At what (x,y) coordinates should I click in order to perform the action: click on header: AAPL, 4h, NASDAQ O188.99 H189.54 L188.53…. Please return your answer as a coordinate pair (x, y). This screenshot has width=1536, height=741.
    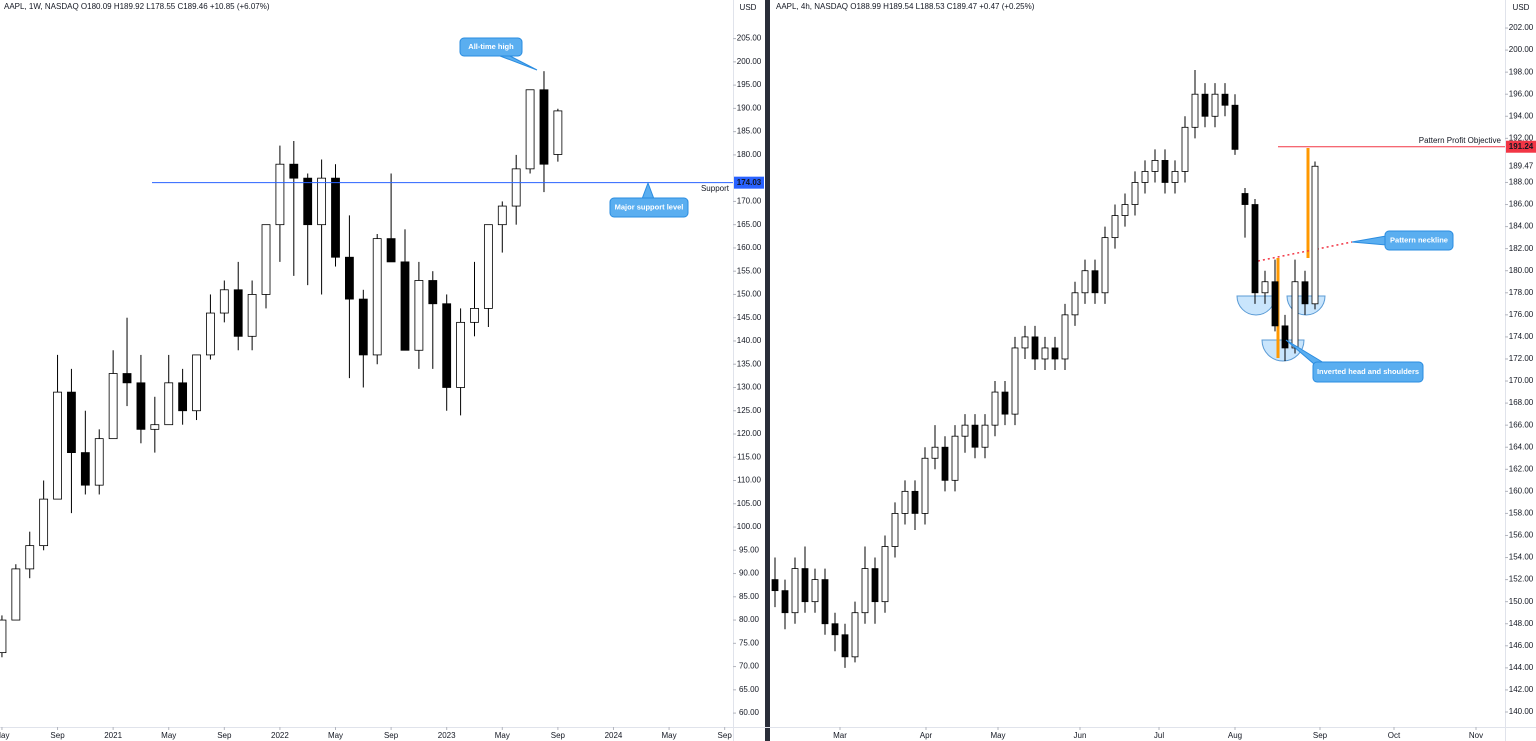
    Looking at the image, I should click on (905, 6).